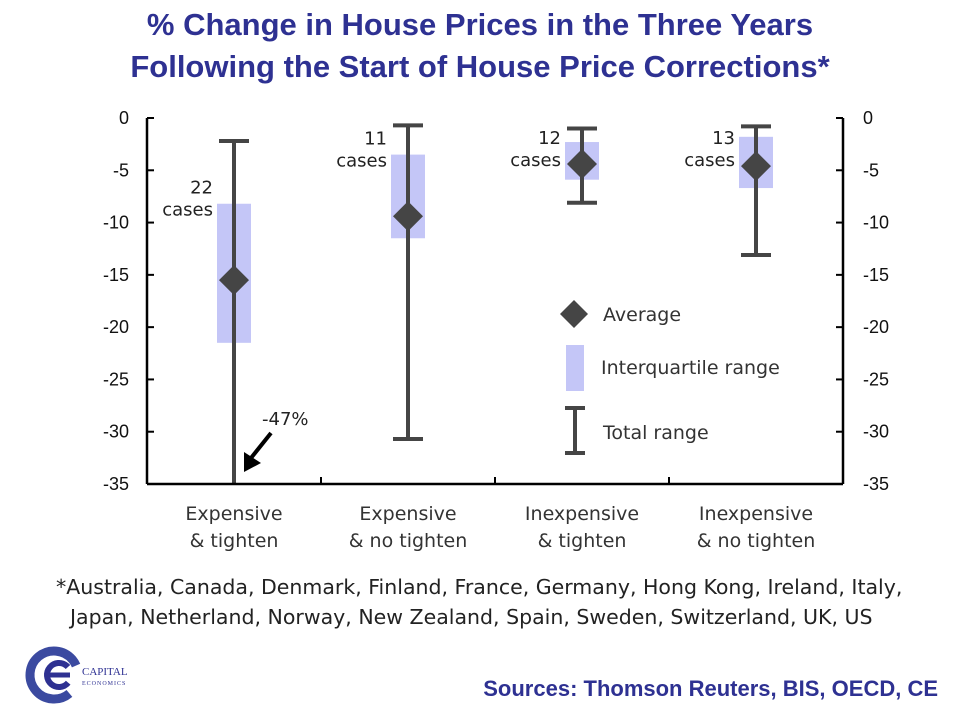 The width and height of the screenshot is (960, 720). I want to click on category-label-4-line-1: Inexpensive, so click(756, 514).